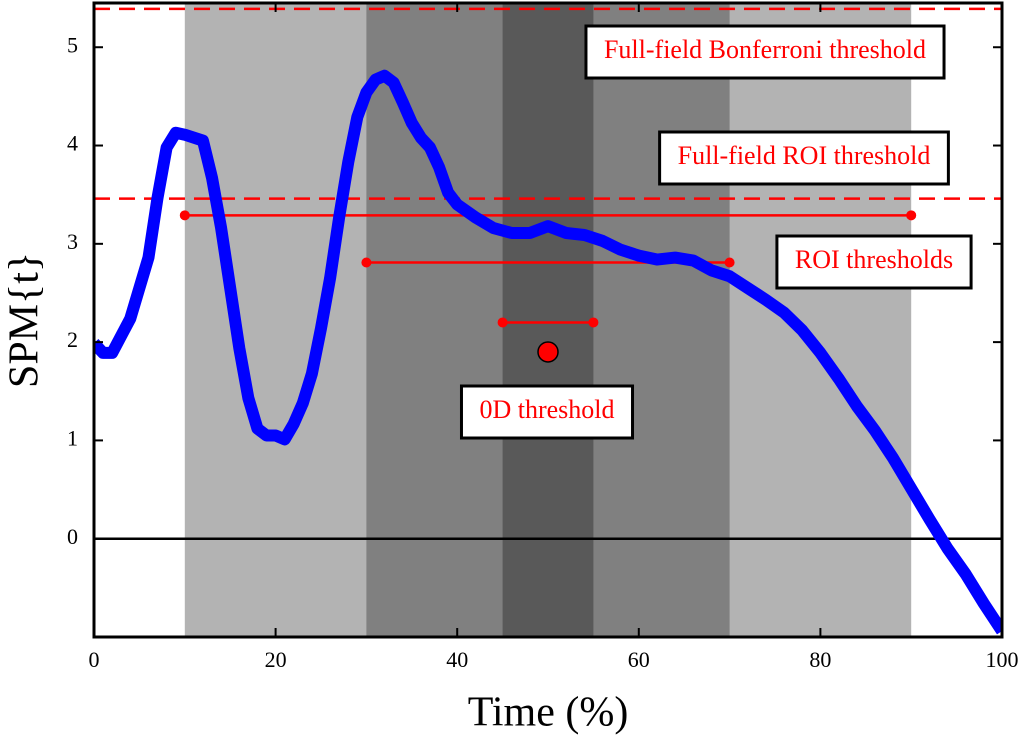  What do you see at coordinates (72, 44) in the screenshot?
I see `y-tick-label: 5` at bounding box center [72, 44].